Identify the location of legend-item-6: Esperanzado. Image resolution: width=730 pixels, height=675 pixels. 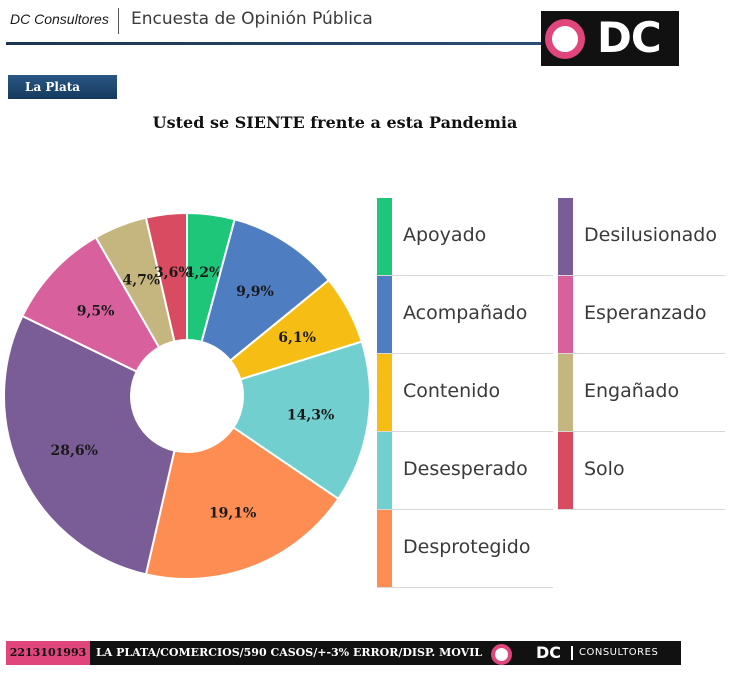
(641, 315).